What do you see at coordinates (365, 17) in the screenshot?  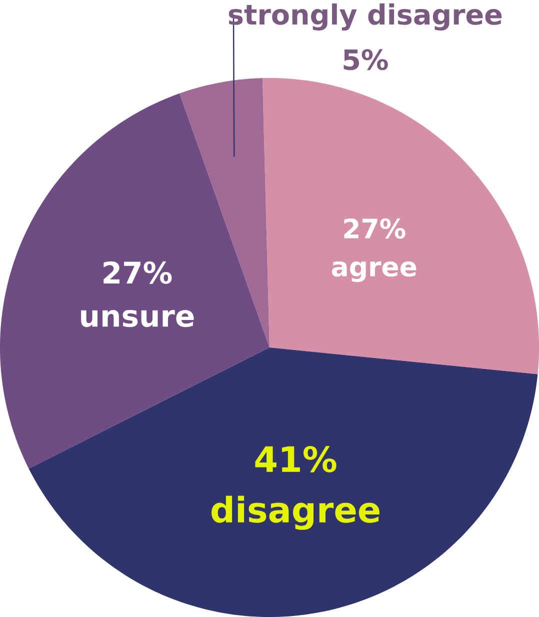 I see `slice-label: strongly disagree` at bounding box center [365, 17].